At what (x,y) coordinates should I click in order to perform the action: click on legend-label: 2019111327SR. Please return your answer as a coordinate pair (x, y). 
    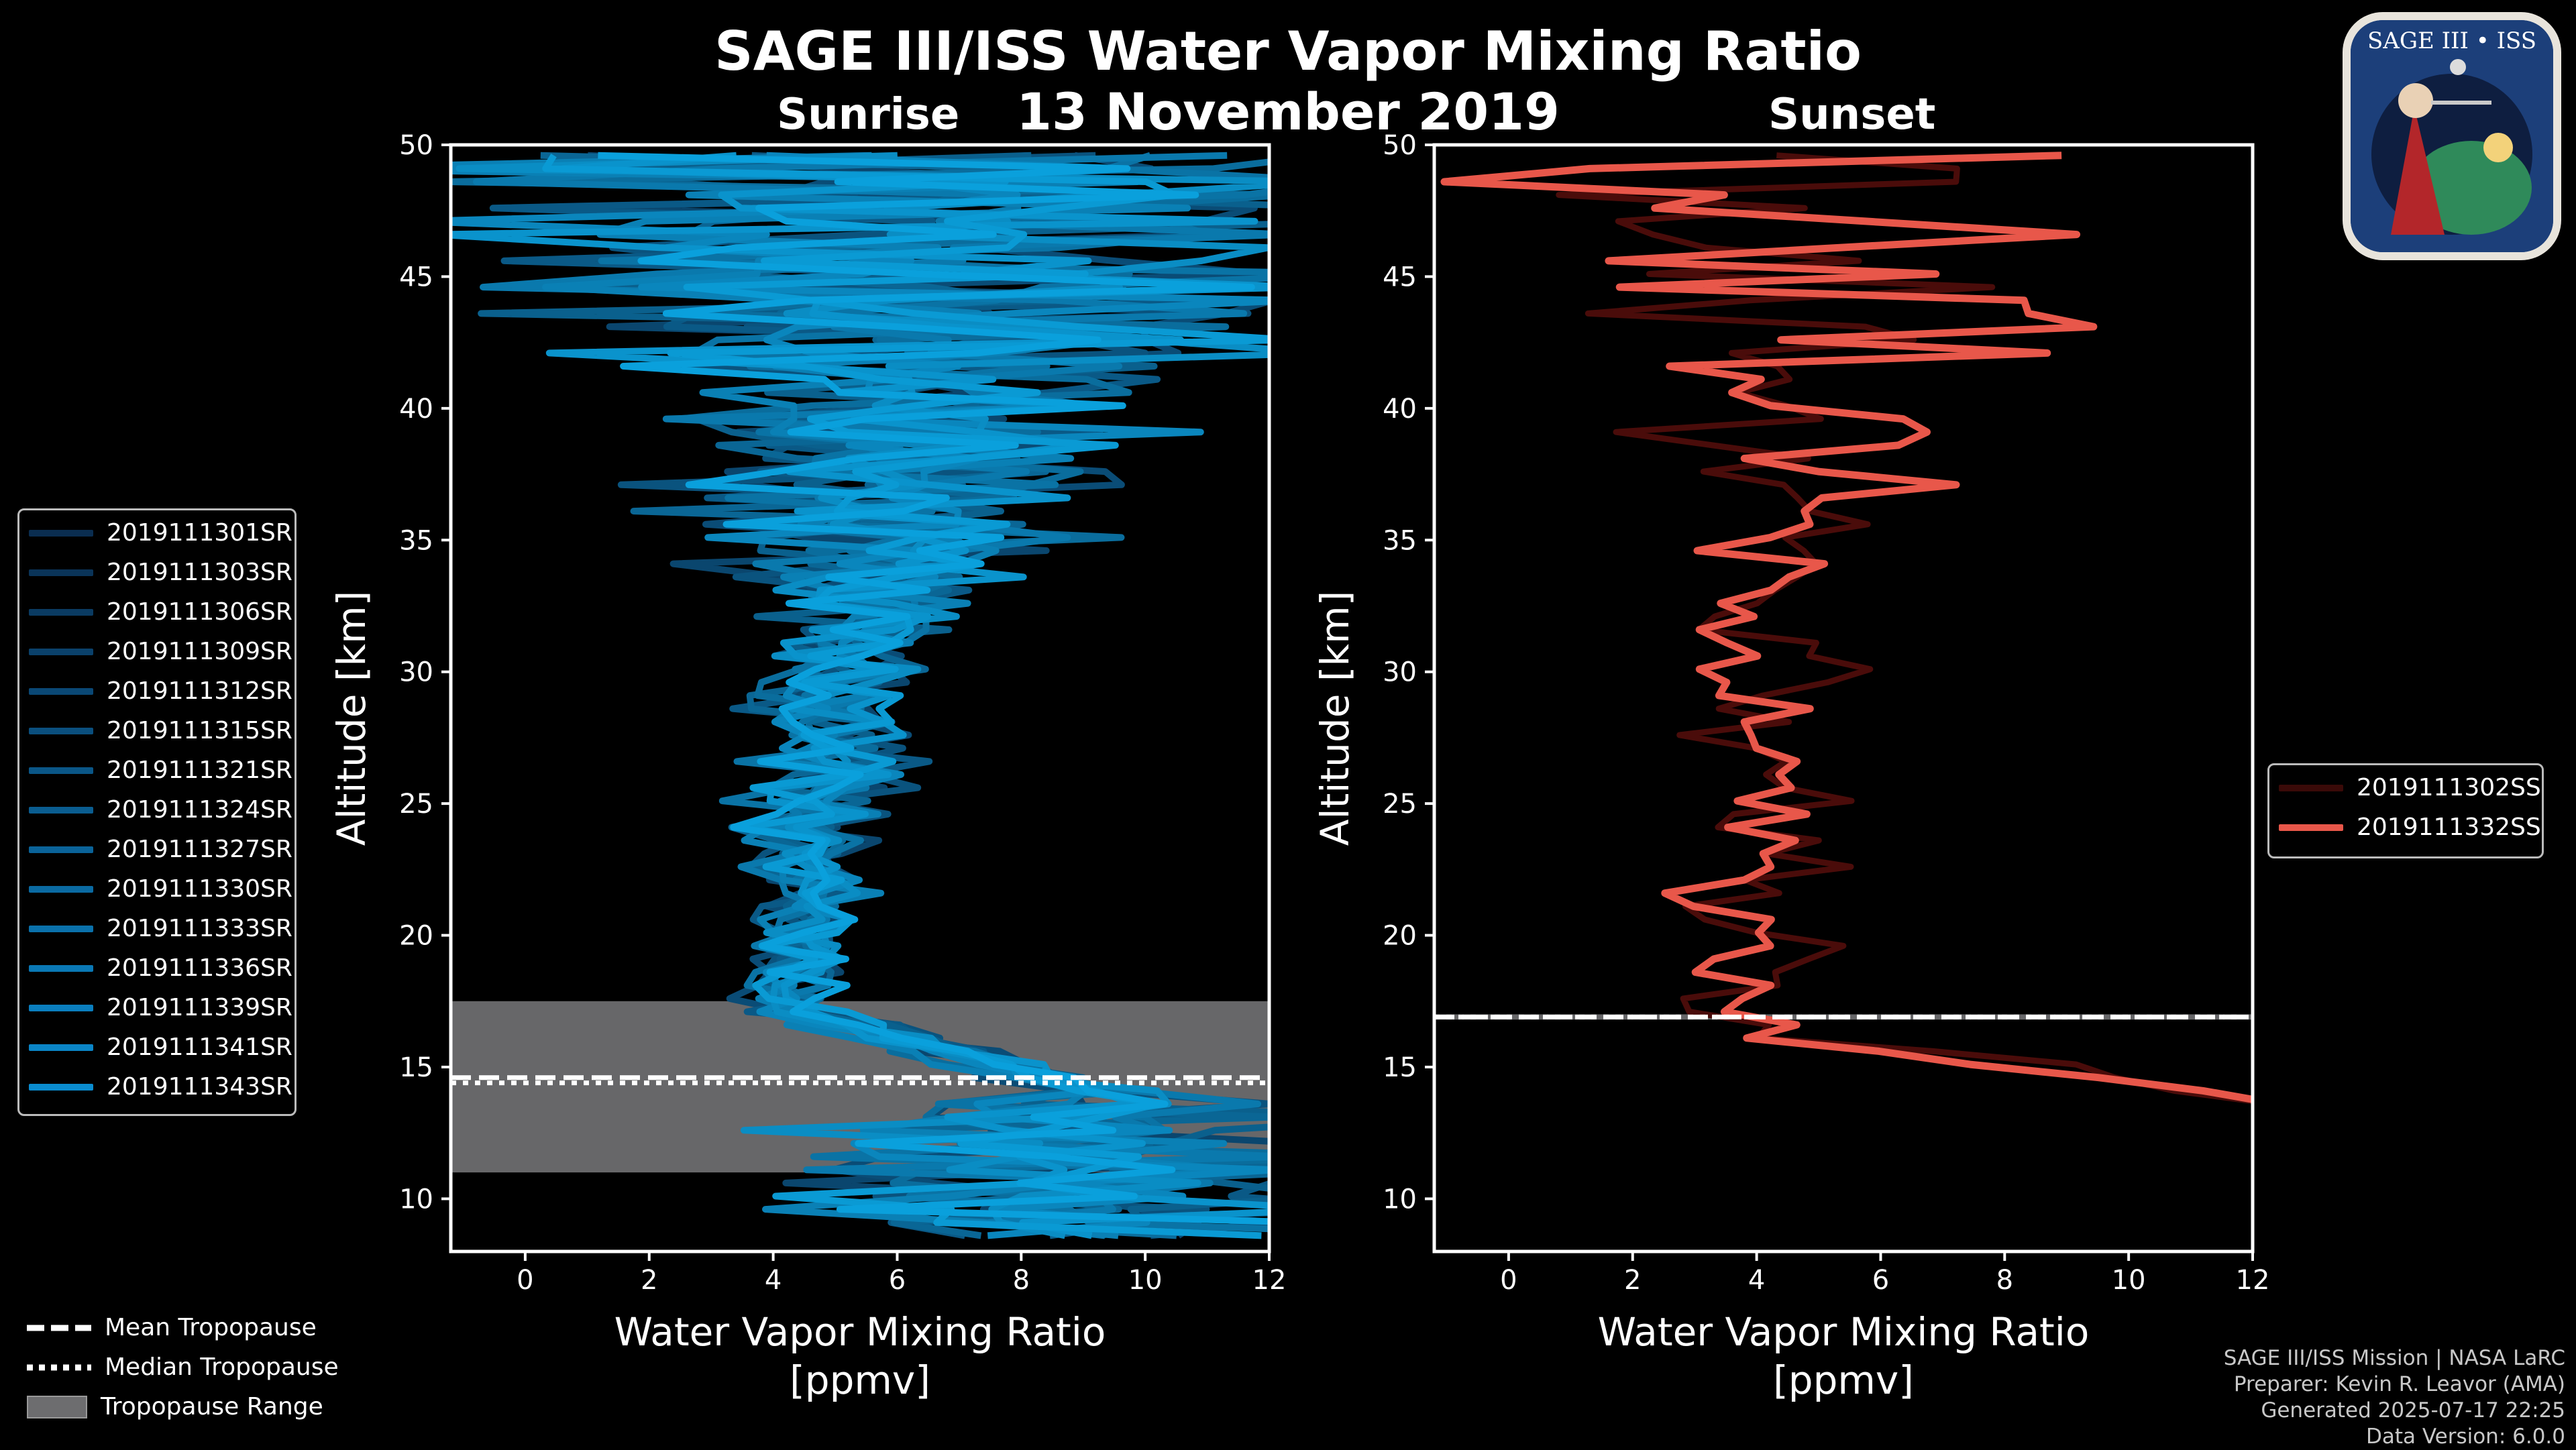
    Looking at the image, I should click on (199, 849).